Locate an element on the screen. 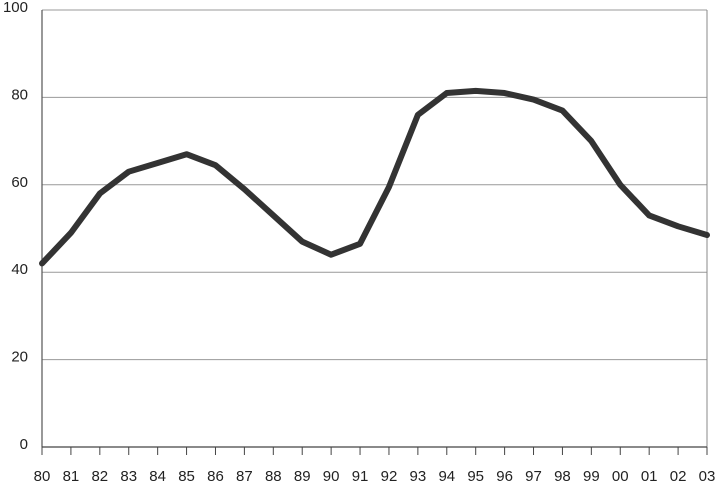  x-tick-label: 82 is located at coordinates (99, 476).